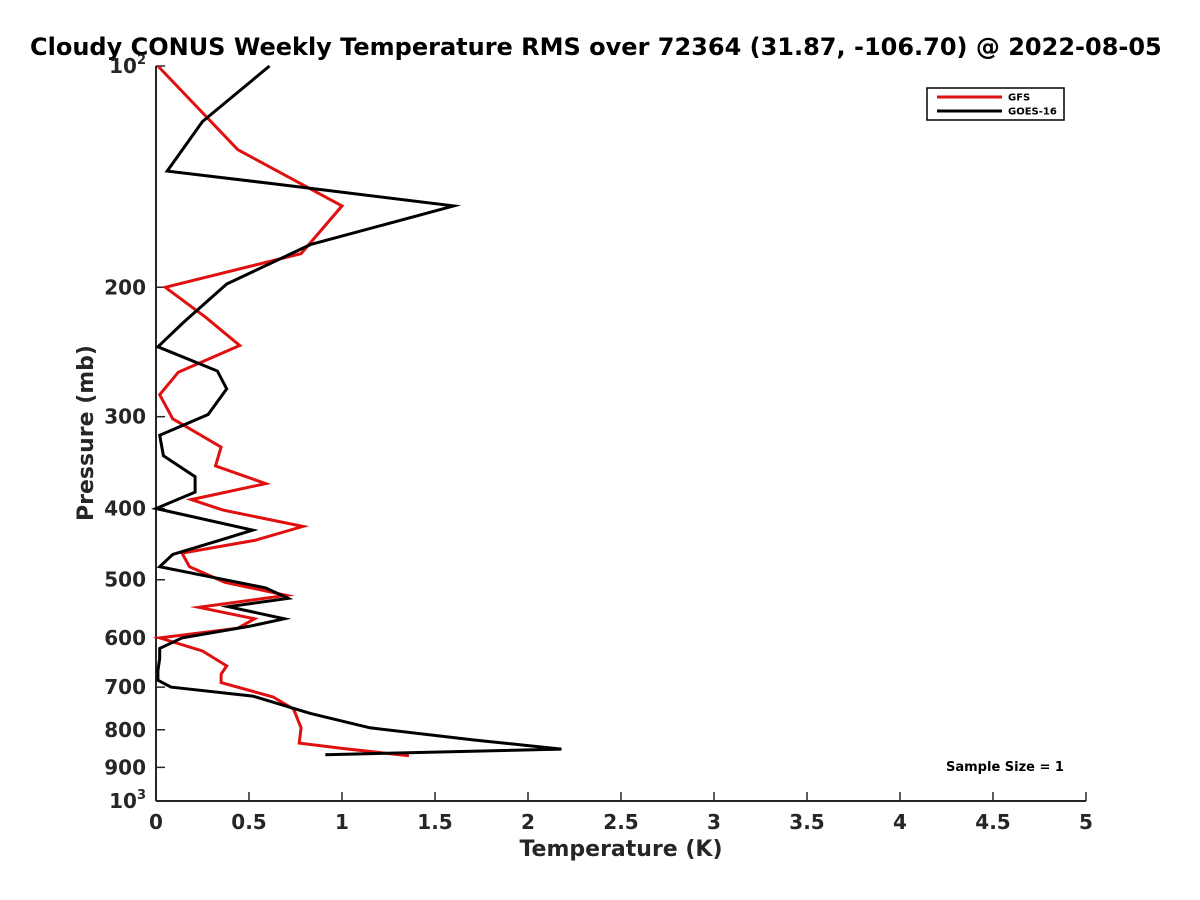  What do you see at coordinates (127, 65) in the screenshot?
I see `y-tick-label: 10²` at bounding box center [127, 65].